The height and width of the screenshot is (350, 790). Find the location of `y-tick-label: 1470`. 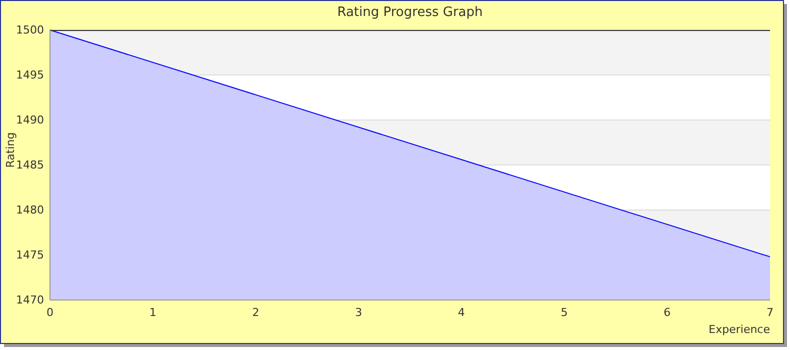

y-tick-label: 1470 is located at coordinates (30, 300).